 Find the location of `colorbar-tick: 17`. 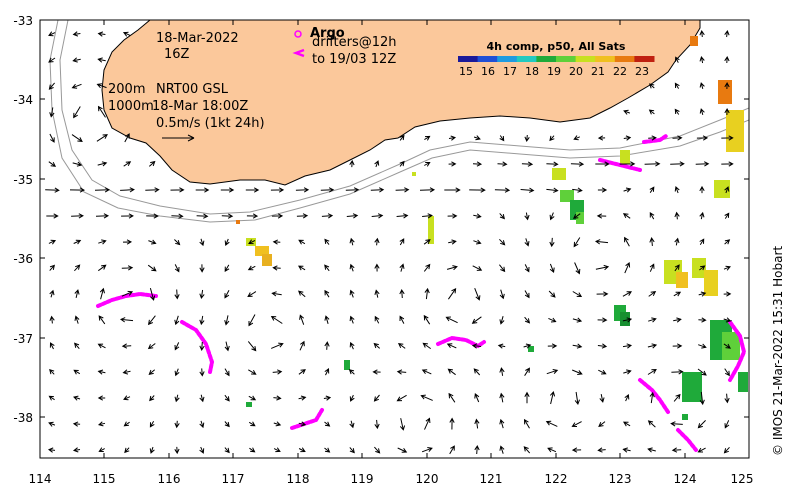

colorbar-tick: 17 is located at coordinates (510, 71).